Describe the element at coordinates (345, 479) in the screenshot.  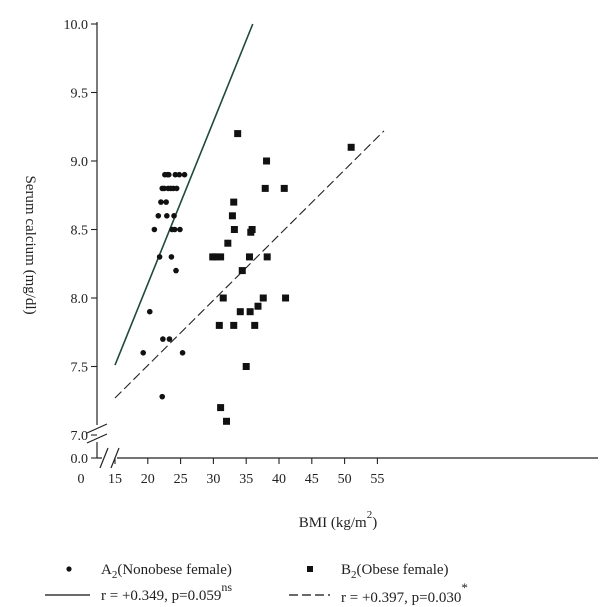
I see `x-tick-label: 50` at that location.